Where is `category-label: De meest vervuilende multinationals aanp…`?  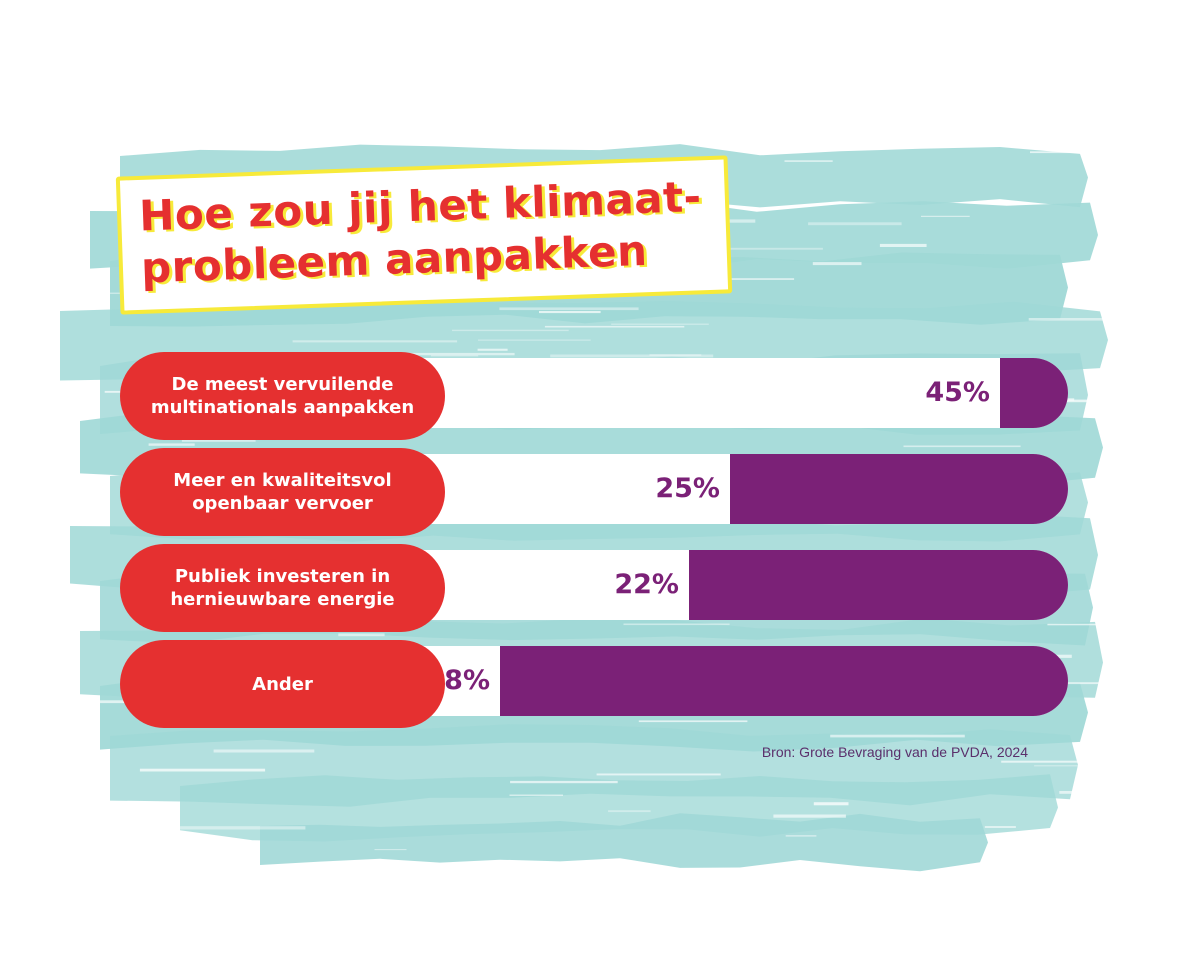
category-label: De meest vervuilende multinationals aanp… is located at coordinates (282, 396).